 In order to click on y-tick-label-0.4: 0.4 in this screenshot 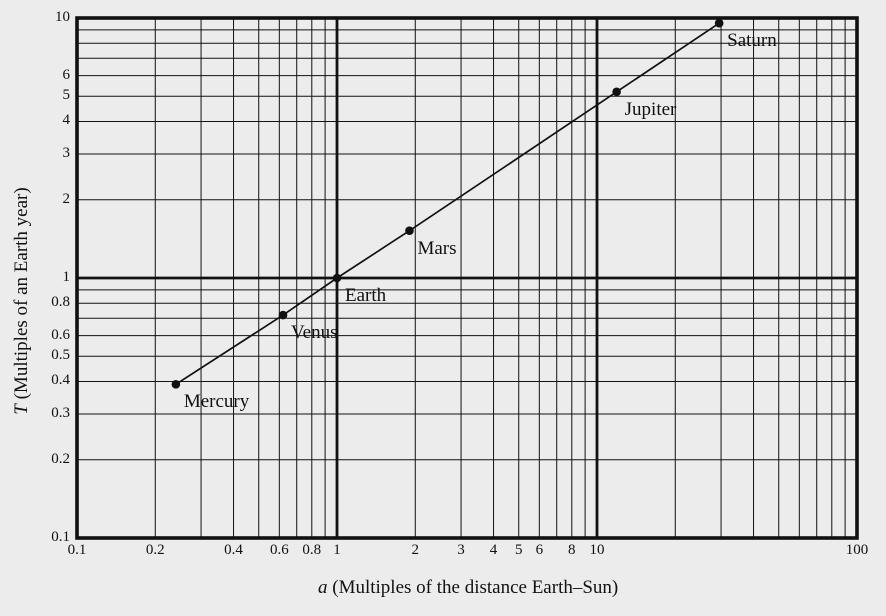, I will do `click(60, 380)`.